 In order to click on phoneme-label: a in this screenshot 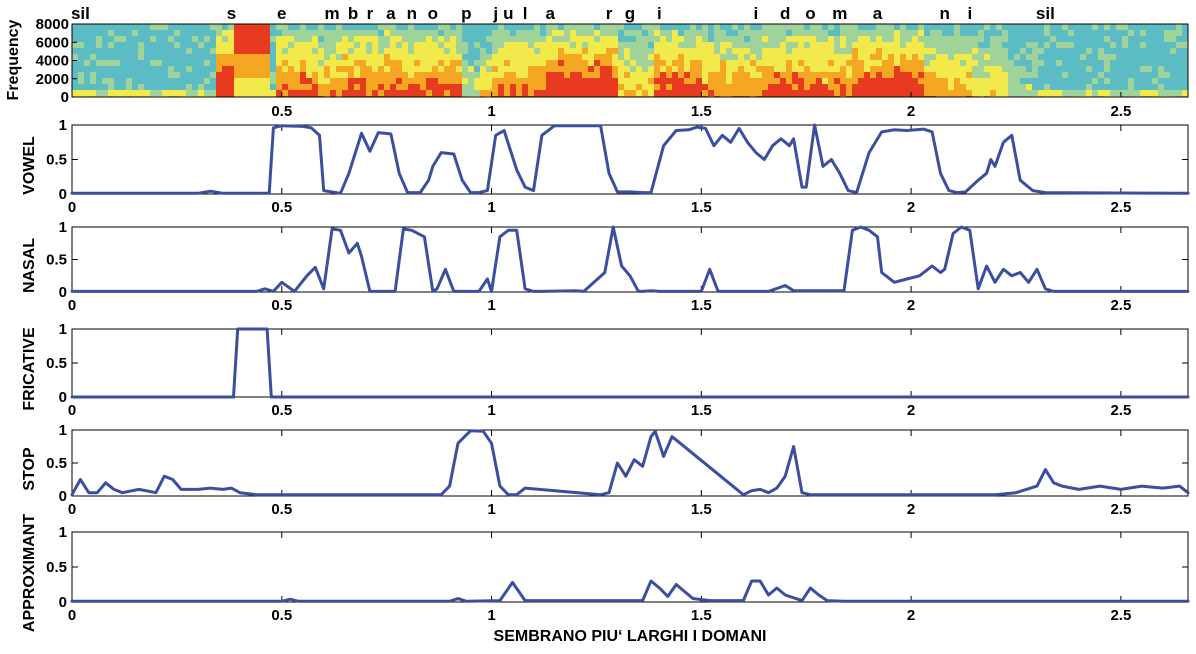, I will do `click(551, 13)`.